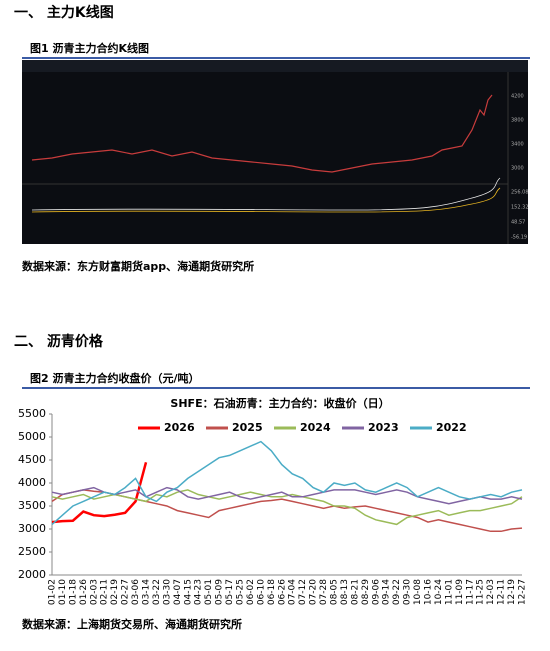 The width and height of the screenshot is (550, 651). What do you see at coordinates (408, 592) in the screenshot?
I see `x-tick-label: 09-30` at bounding box center [408, 592].